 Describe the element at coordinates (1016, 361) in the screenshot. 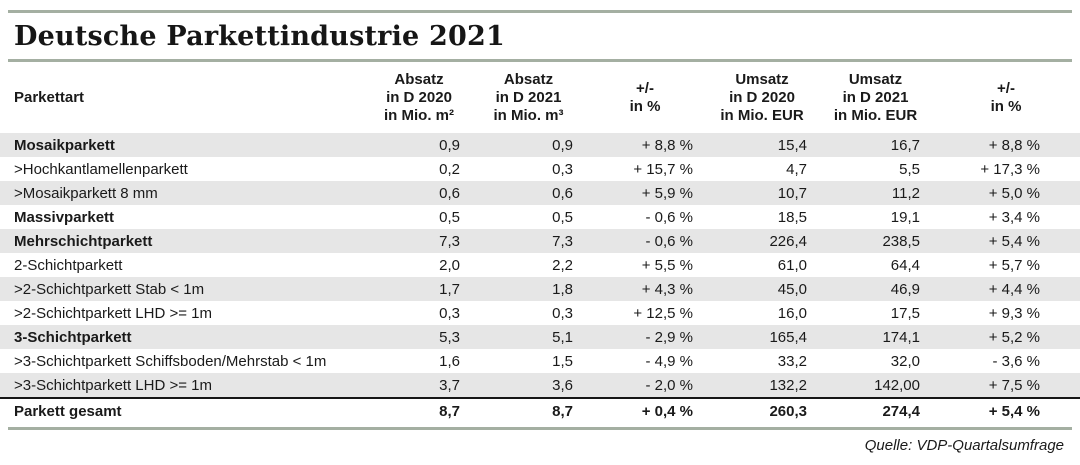

I see `value-cell: - 3,6 %` at that location.